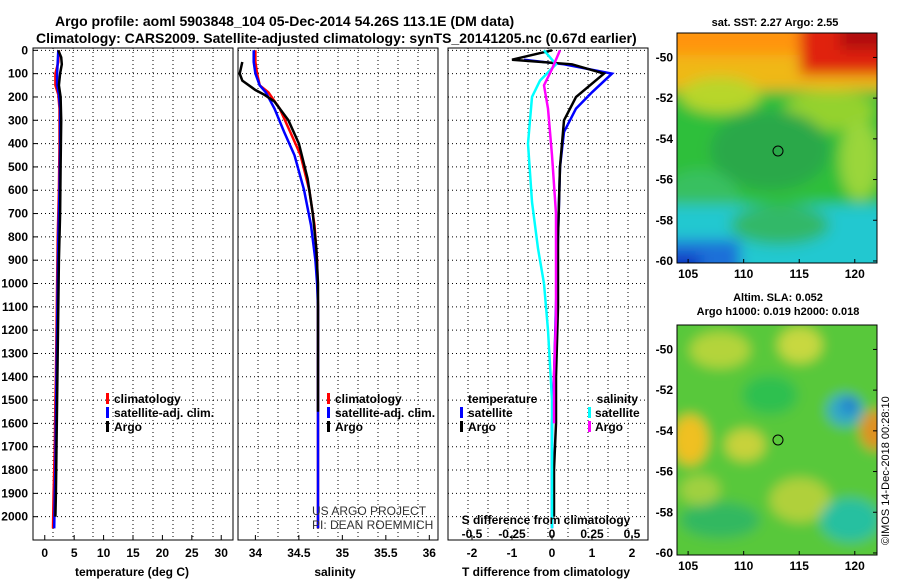 The image size is (900, 585). Describe the element at coordinates (15, 307) in the screenshot. I see `y-tick-label: 1100` at that location.